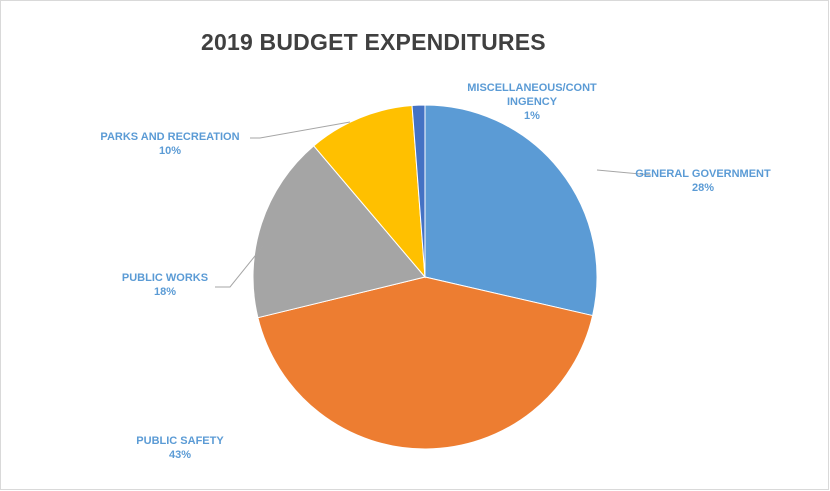  I want to click on pie-slice-general-government, so click(511, 210).